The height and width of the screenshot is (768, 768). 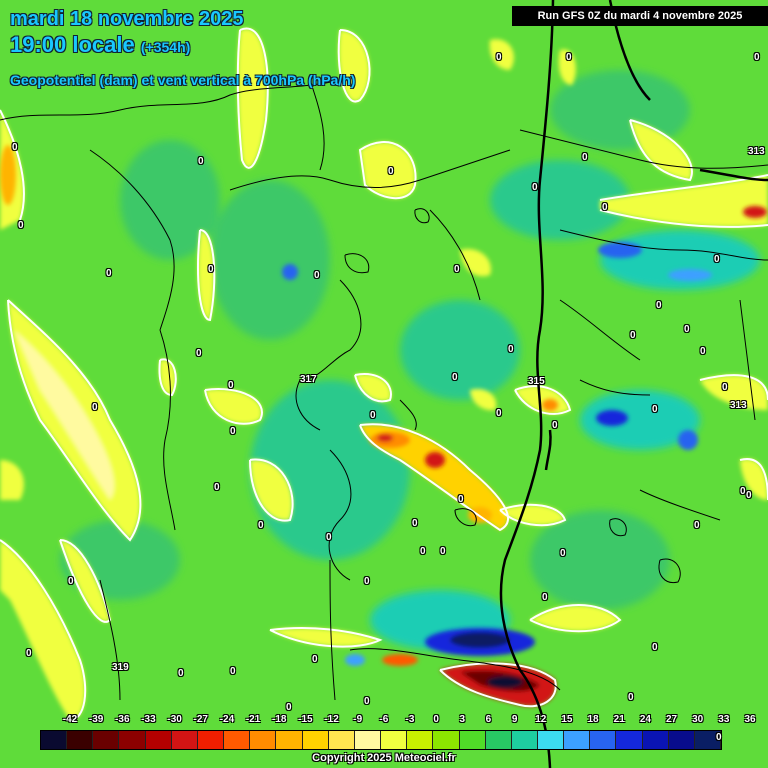 What do you see at coordinates (120, 667) in the screenshot?
I see `geopotential-label: 319` at bounding box center [120, 667].